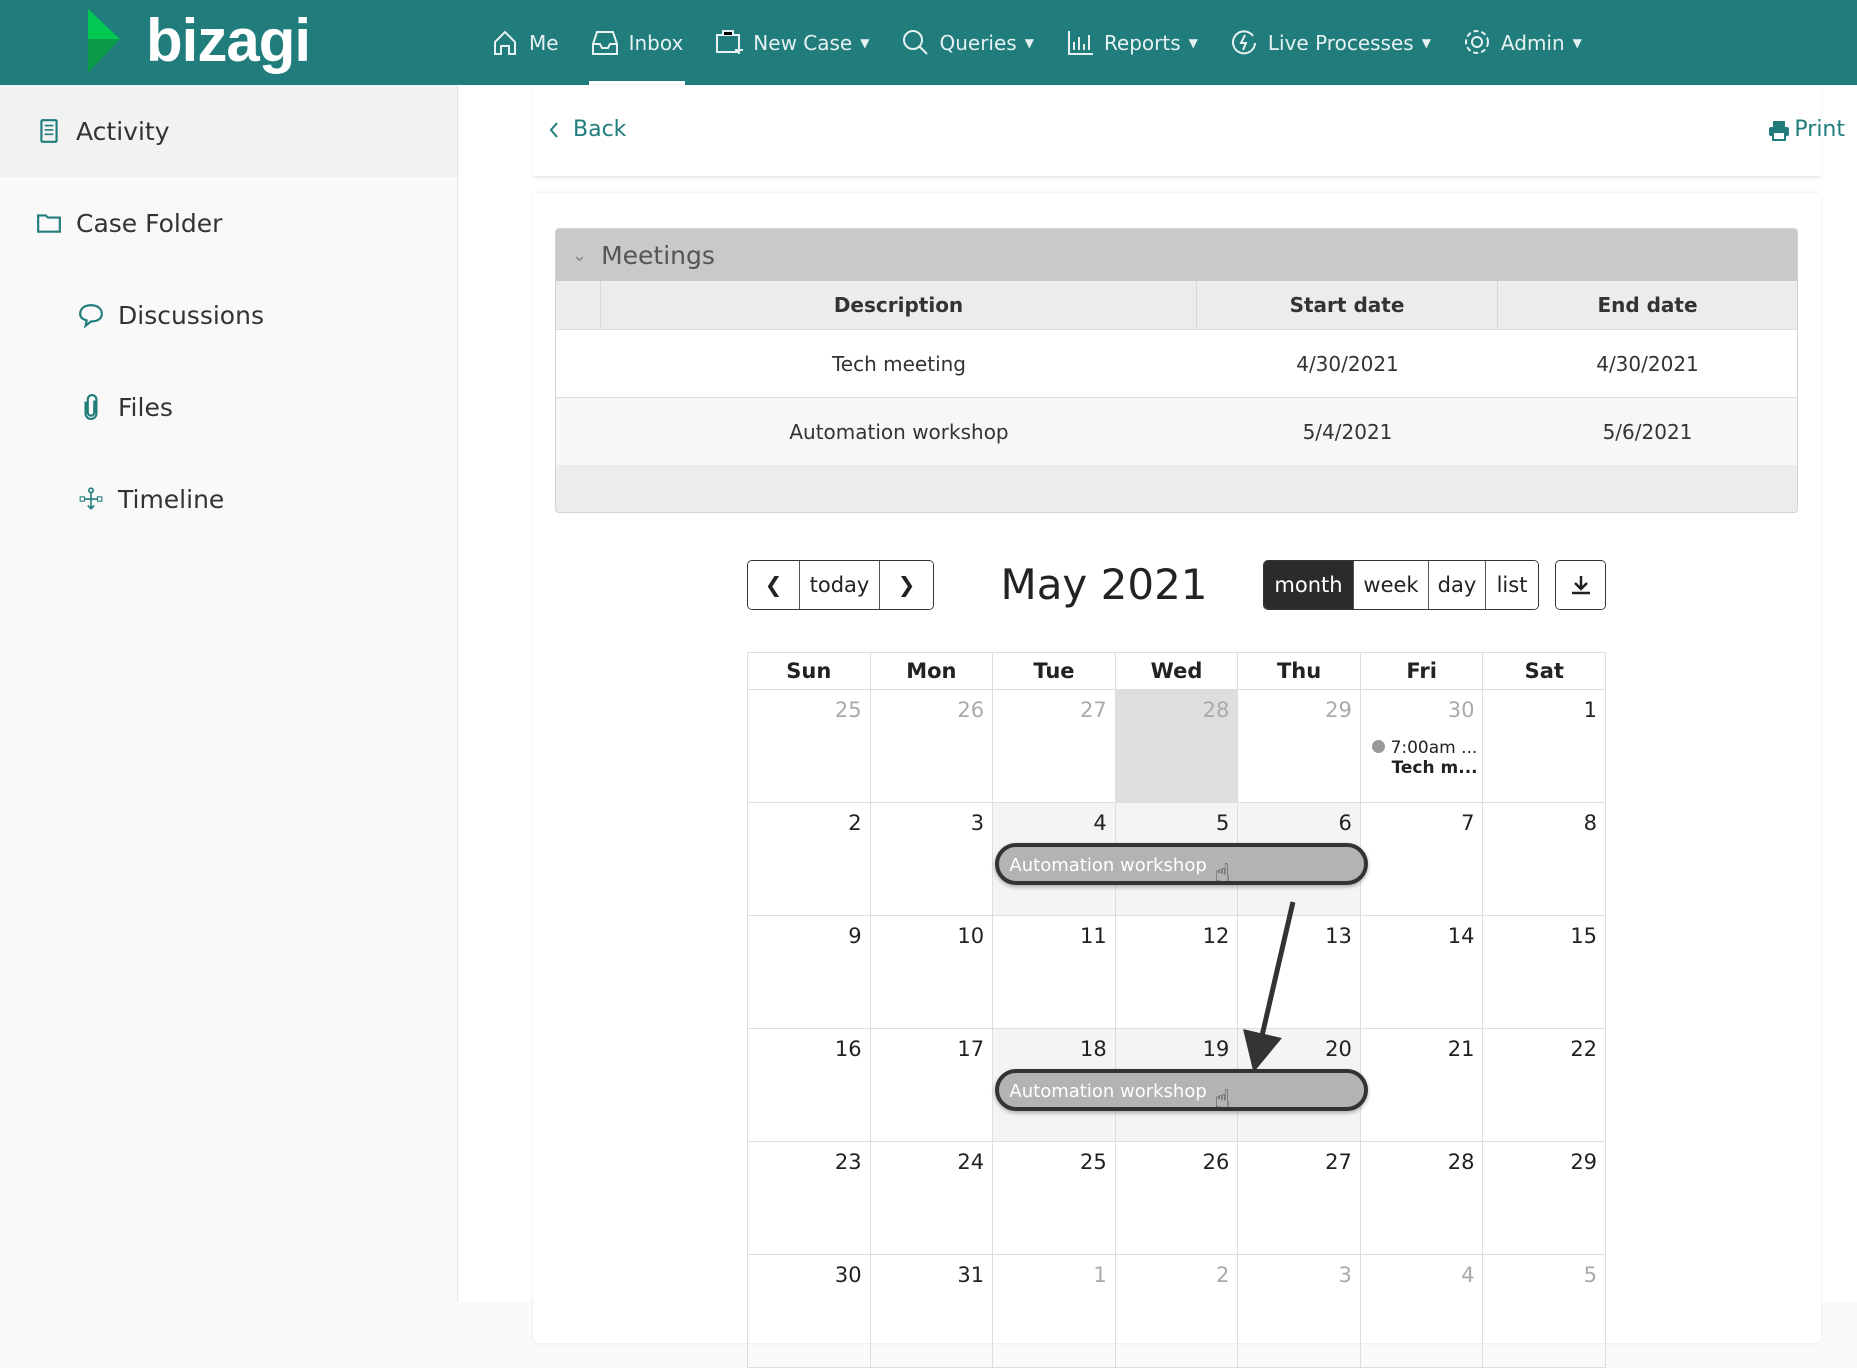 The image size is (1857, 1368). I want to click on day-number: 2, so click(1222, 1275).